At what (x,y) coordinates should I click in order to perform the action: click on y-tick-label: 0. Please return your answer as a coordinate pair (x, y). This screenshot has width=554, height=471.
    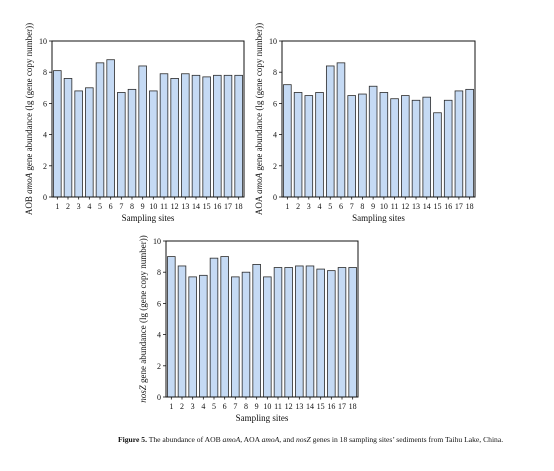
    Looking at the image, I should click on (45, 197).